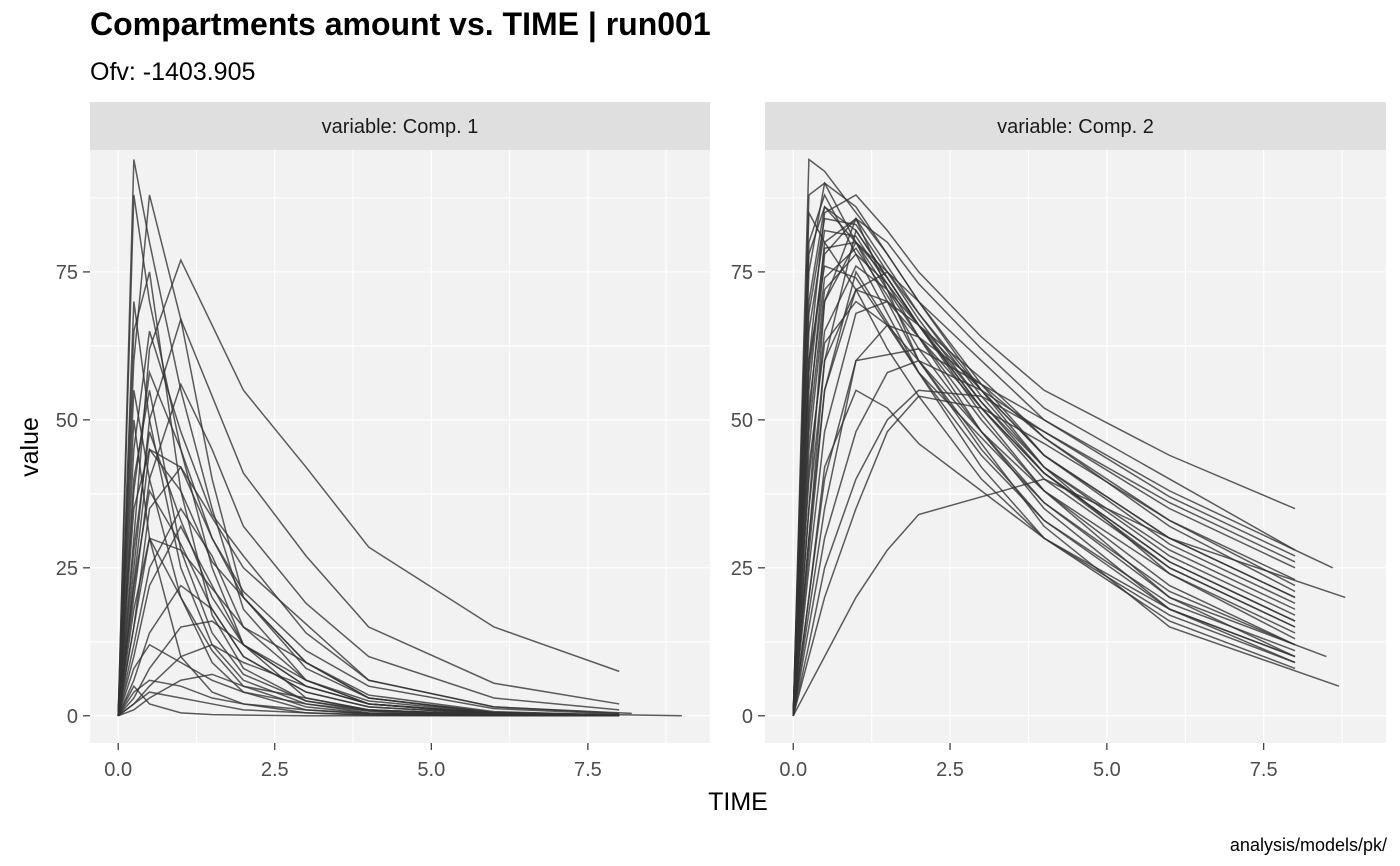 This screenshot has height=866, width=1400. I want to click on y-axis-title: value, so click(30, 447).